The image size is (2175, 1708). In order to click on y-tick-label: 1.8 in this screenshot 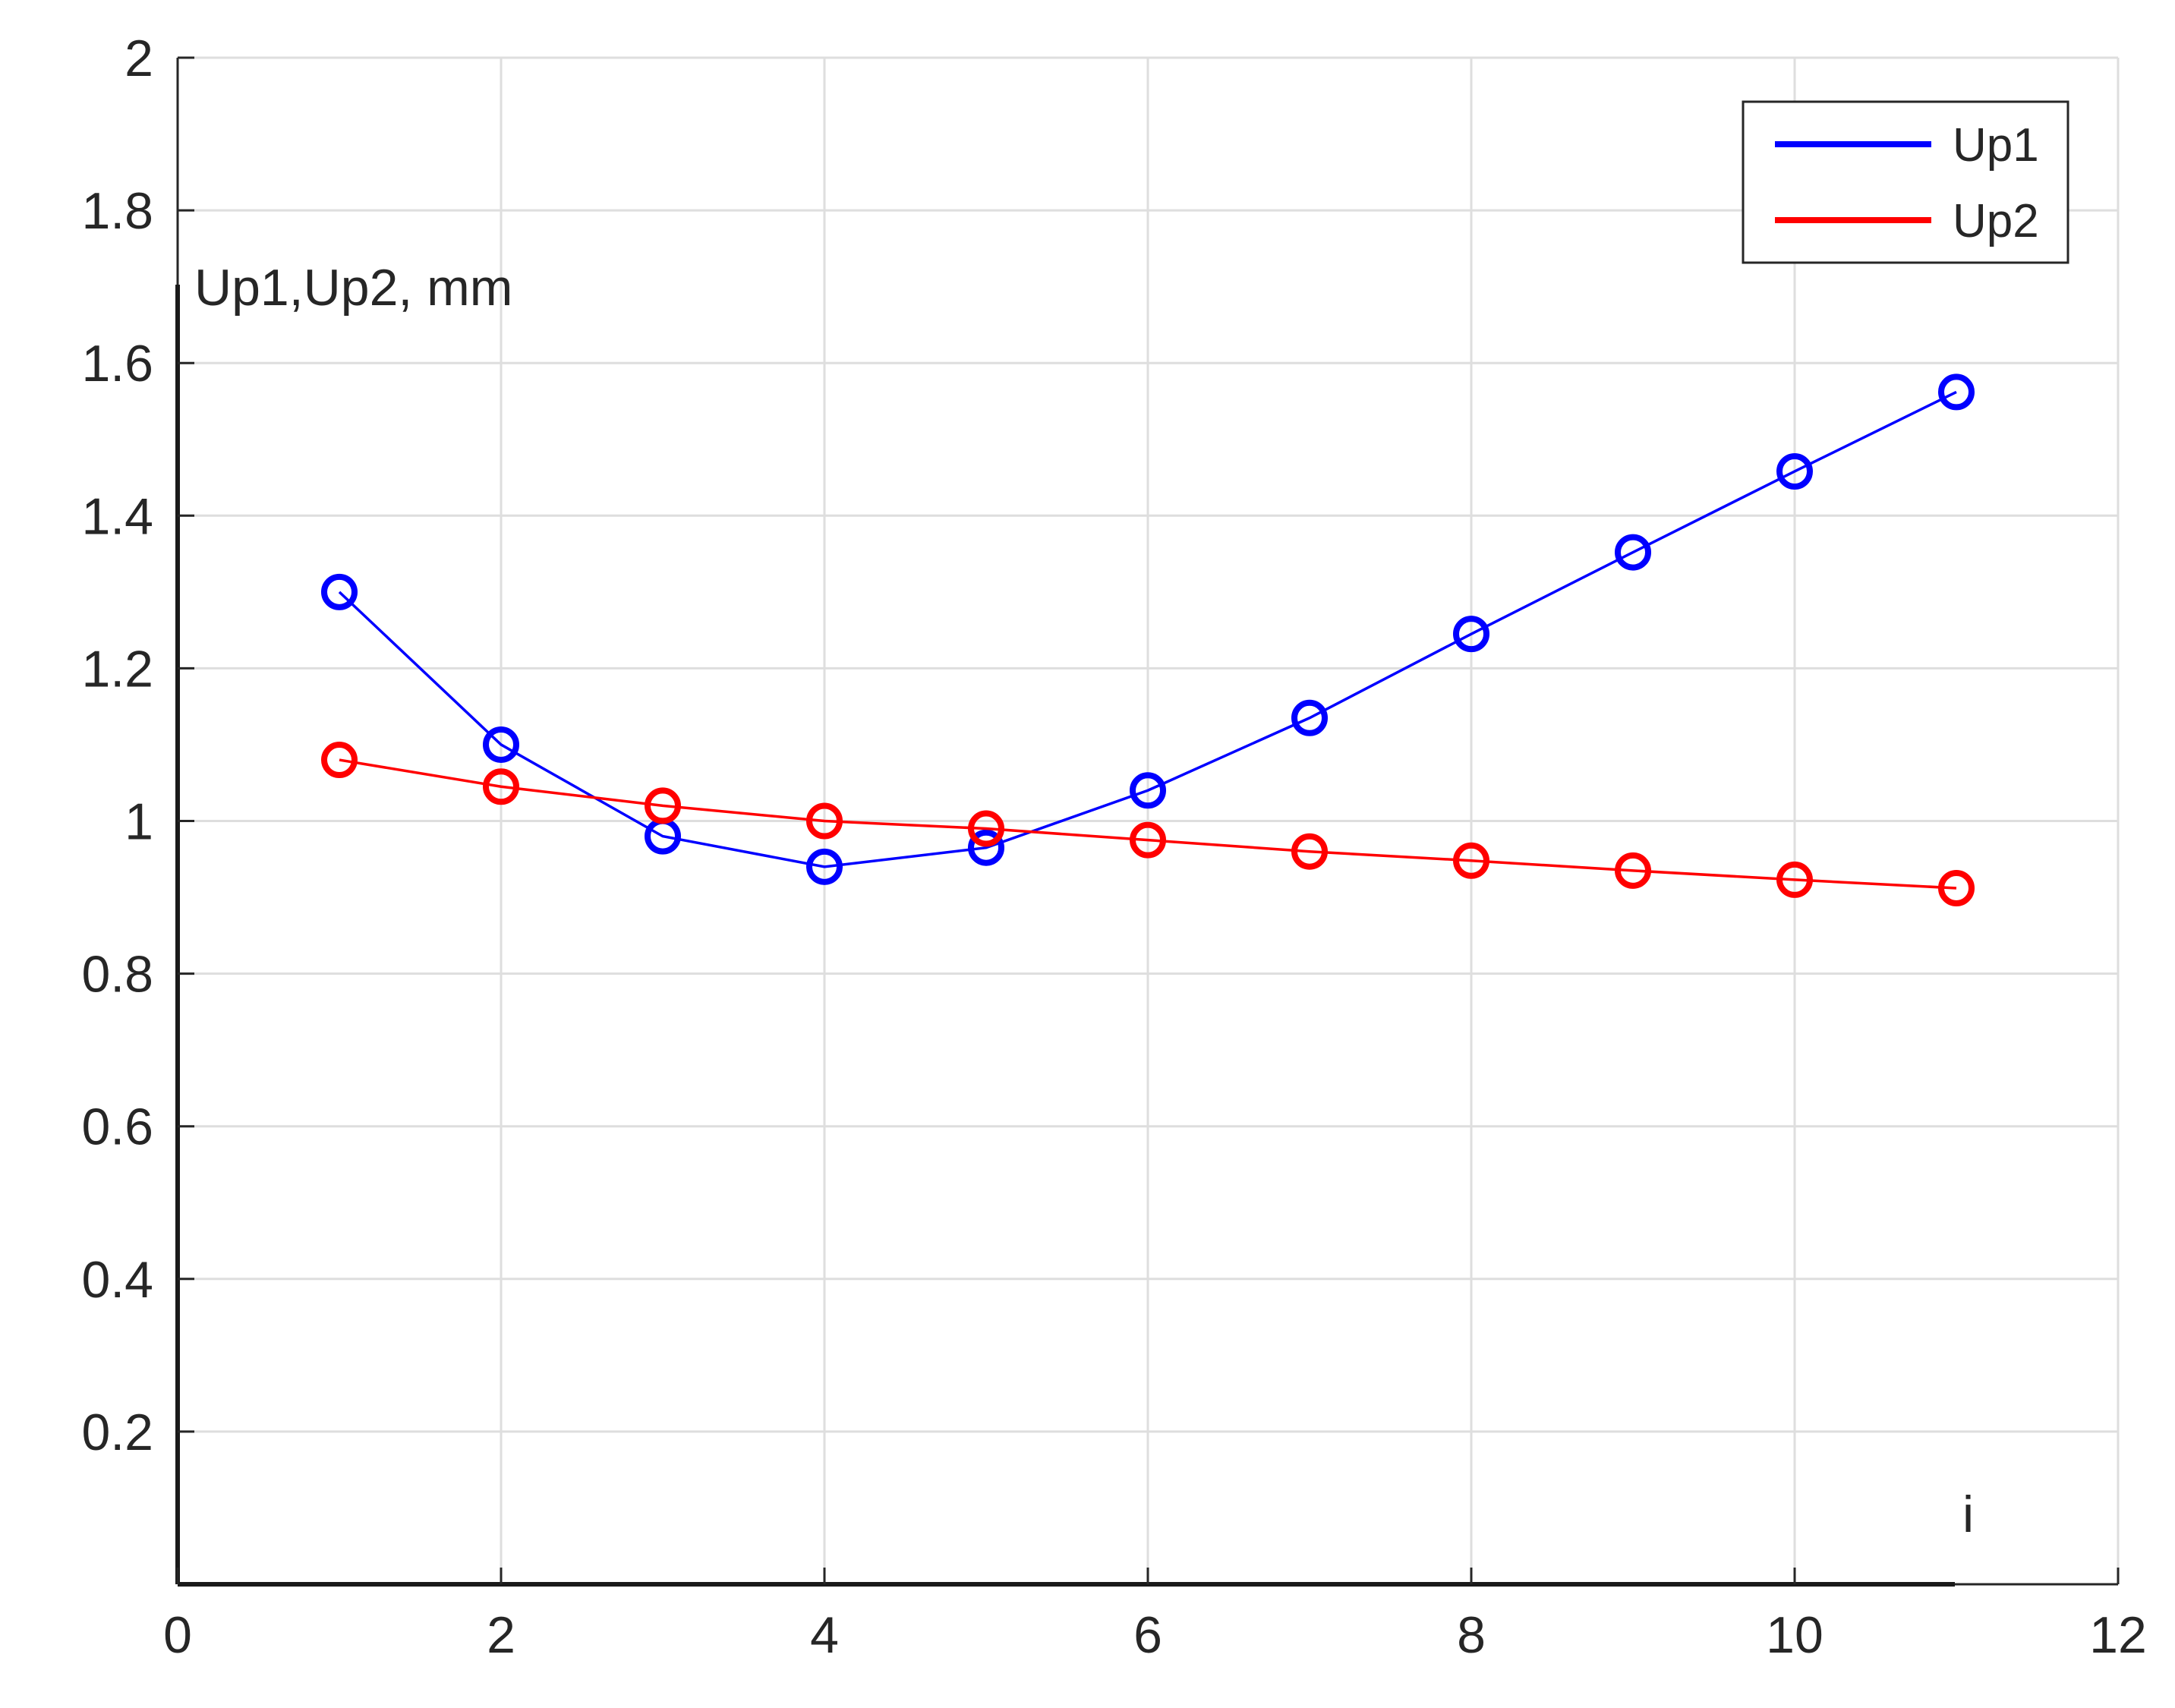, I will do `click(117, 211)`.